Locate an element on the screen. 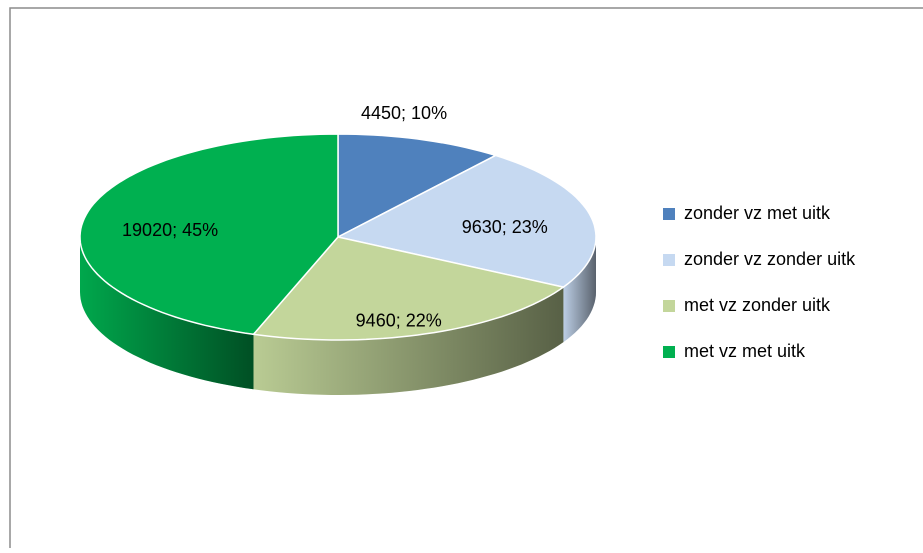 The width and height of the screenshot is (923, 553). data-label: 9460; 22% is located at coordinates (399, 321).